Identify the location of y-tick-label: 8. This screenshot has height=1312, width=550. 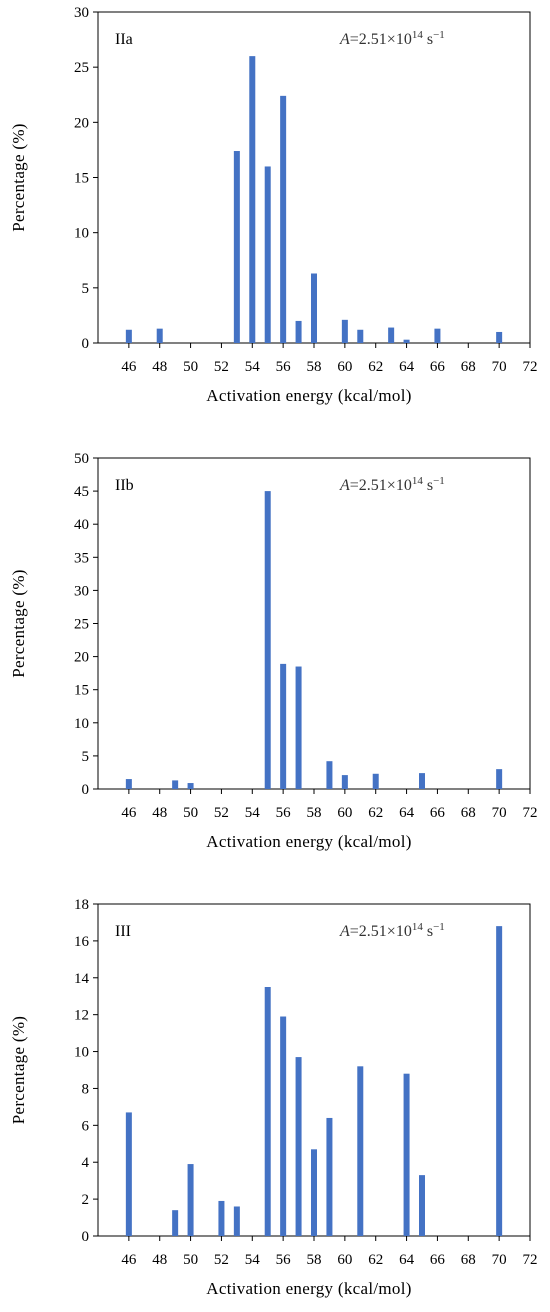
(86, 1089).